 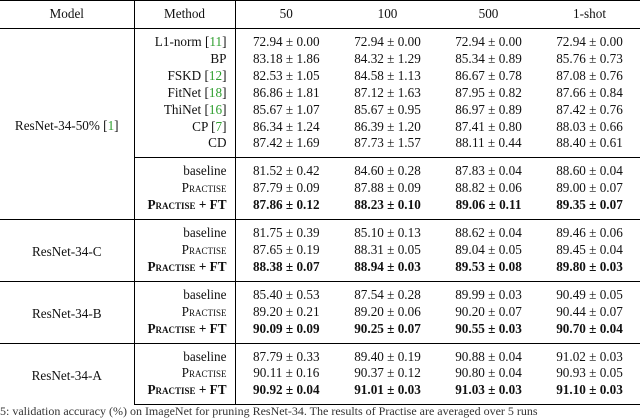 What do you see at coordinates (589, 143) in the screenshot?
I see `accuracy-cell: 88.40 ± 0.61` at bounding box center [589, 143].